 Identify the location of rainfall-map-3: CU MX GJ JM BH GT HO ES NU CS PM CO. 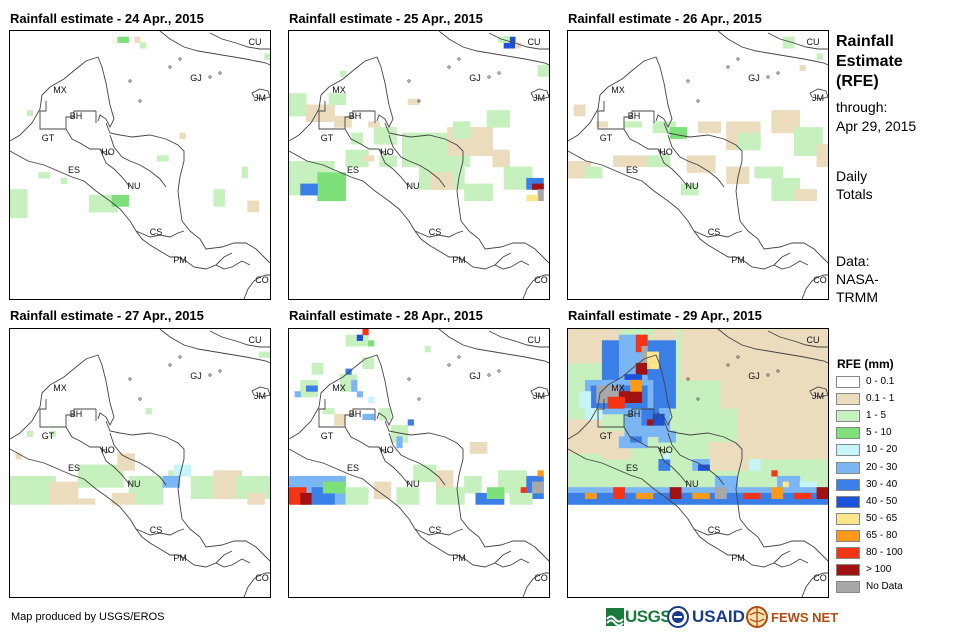
(698, 165).